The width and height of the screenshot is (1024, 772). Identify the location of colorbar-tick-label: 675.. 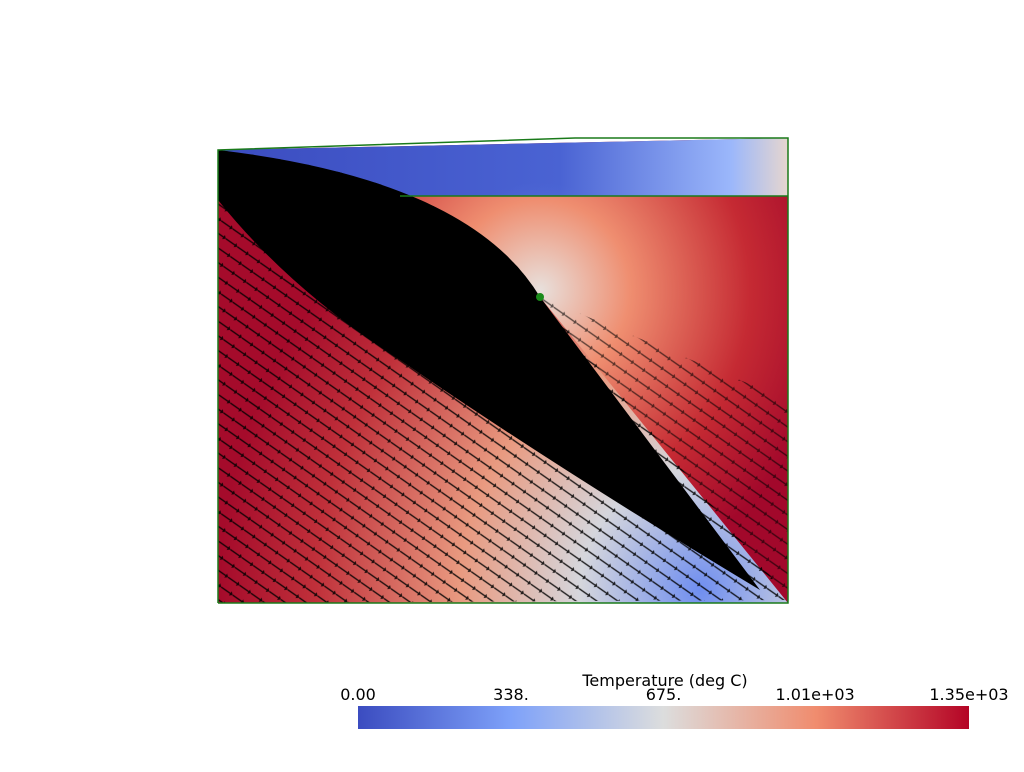
(664, 694).